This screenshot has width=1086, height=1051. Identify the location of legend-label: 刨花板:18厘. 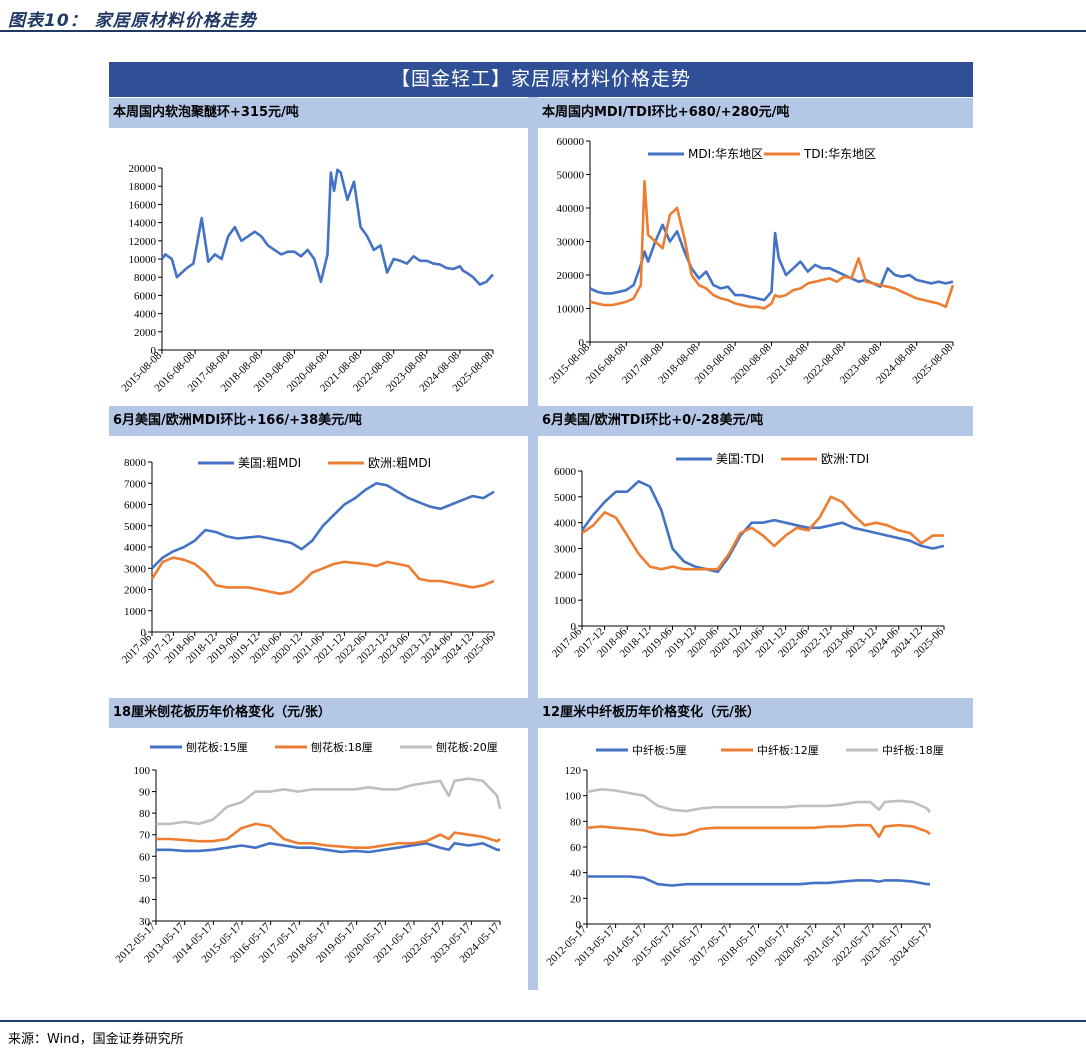
(342, 747).